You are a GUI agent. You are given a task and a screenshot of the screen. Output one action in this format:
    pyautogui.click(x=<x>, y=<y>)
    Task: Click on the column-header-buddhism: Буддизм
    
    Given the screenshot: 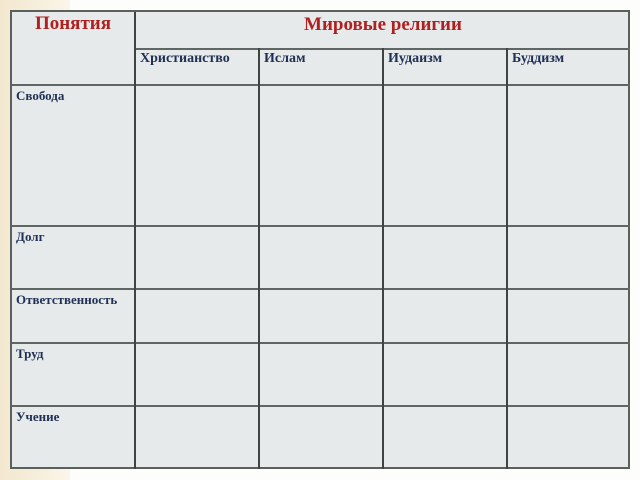 What is the action you would take?
    pyautogui.click(x=538, y=58)
    